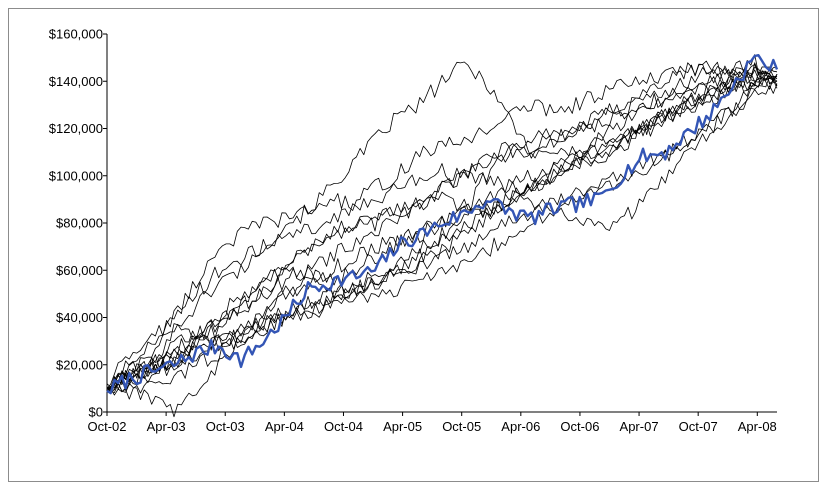  Describe the element at coordinates (79, 364) in the screenshot. I see `y-tick-label: $20,000` at that location.